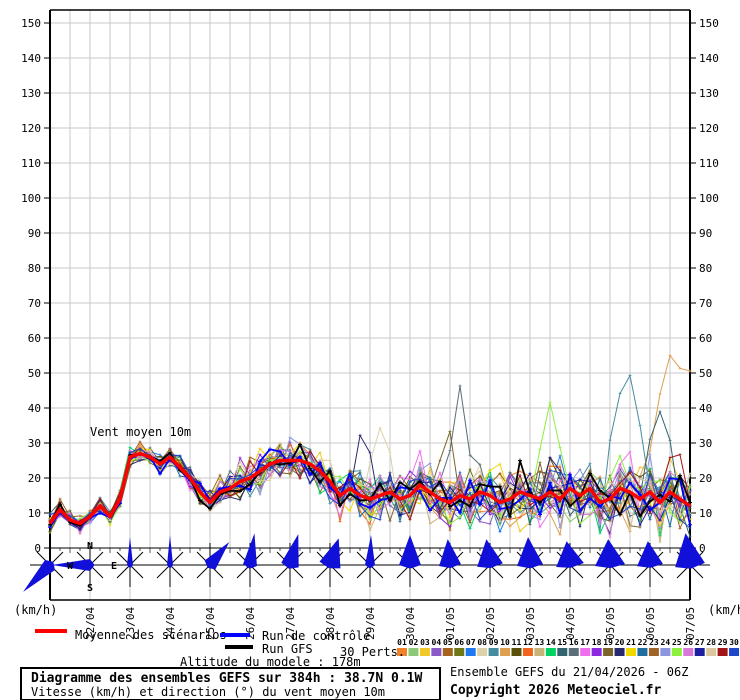  Describe the element at coordinates (570, 623) in the screenshot. I see `date-label: 04/05` at that location.